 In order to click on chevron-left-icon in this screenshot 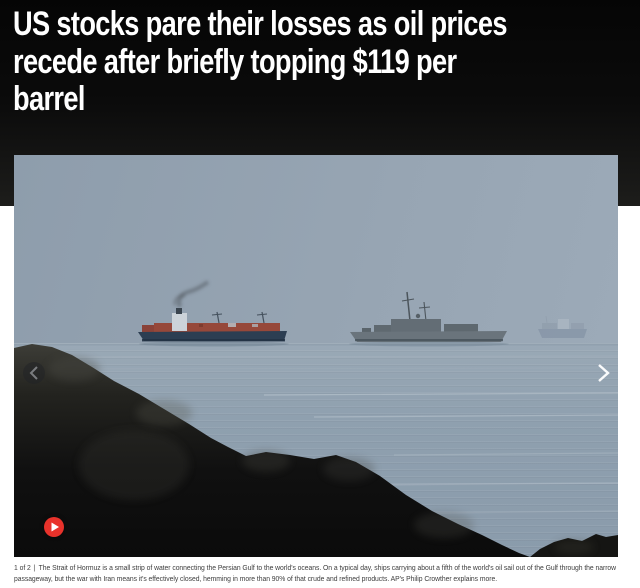, I will do `click(33, 373)`.